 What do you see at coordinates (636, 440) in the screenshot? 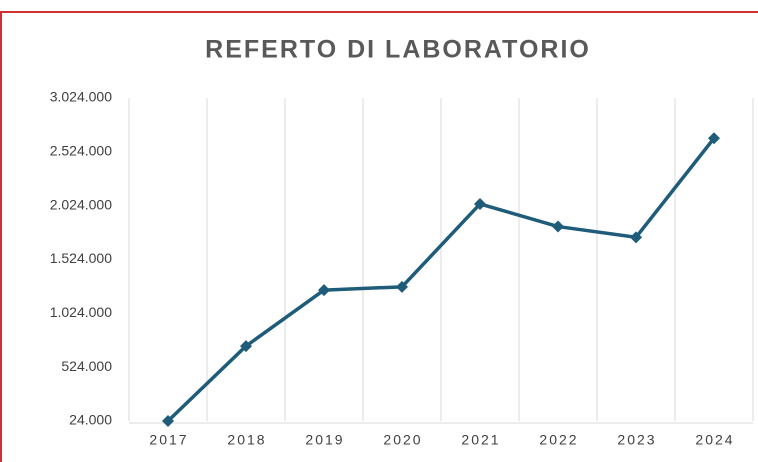
I see `x-tick-label: 2023` at bounding box center [636, 440].